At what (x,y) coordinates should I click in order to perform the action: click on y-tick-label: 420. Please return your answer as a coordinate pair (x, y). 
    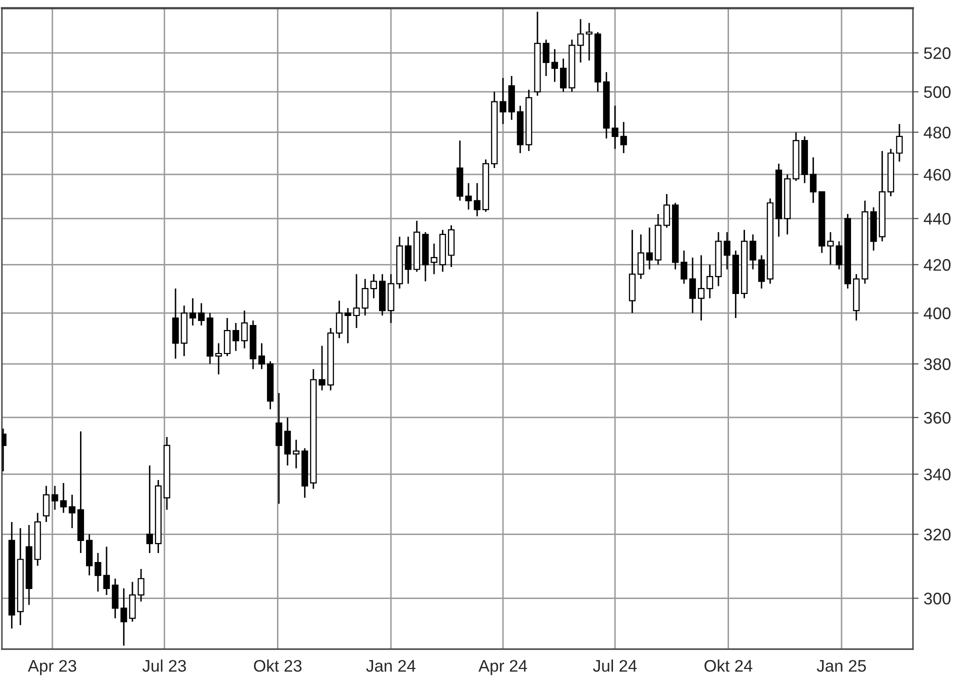
    Looking at the image, I should click on (937, 265).